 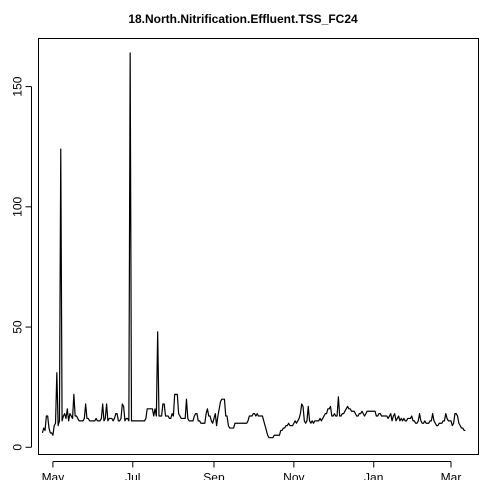 I want to click on y-tick-label: 100, so click(x=18, y=206).